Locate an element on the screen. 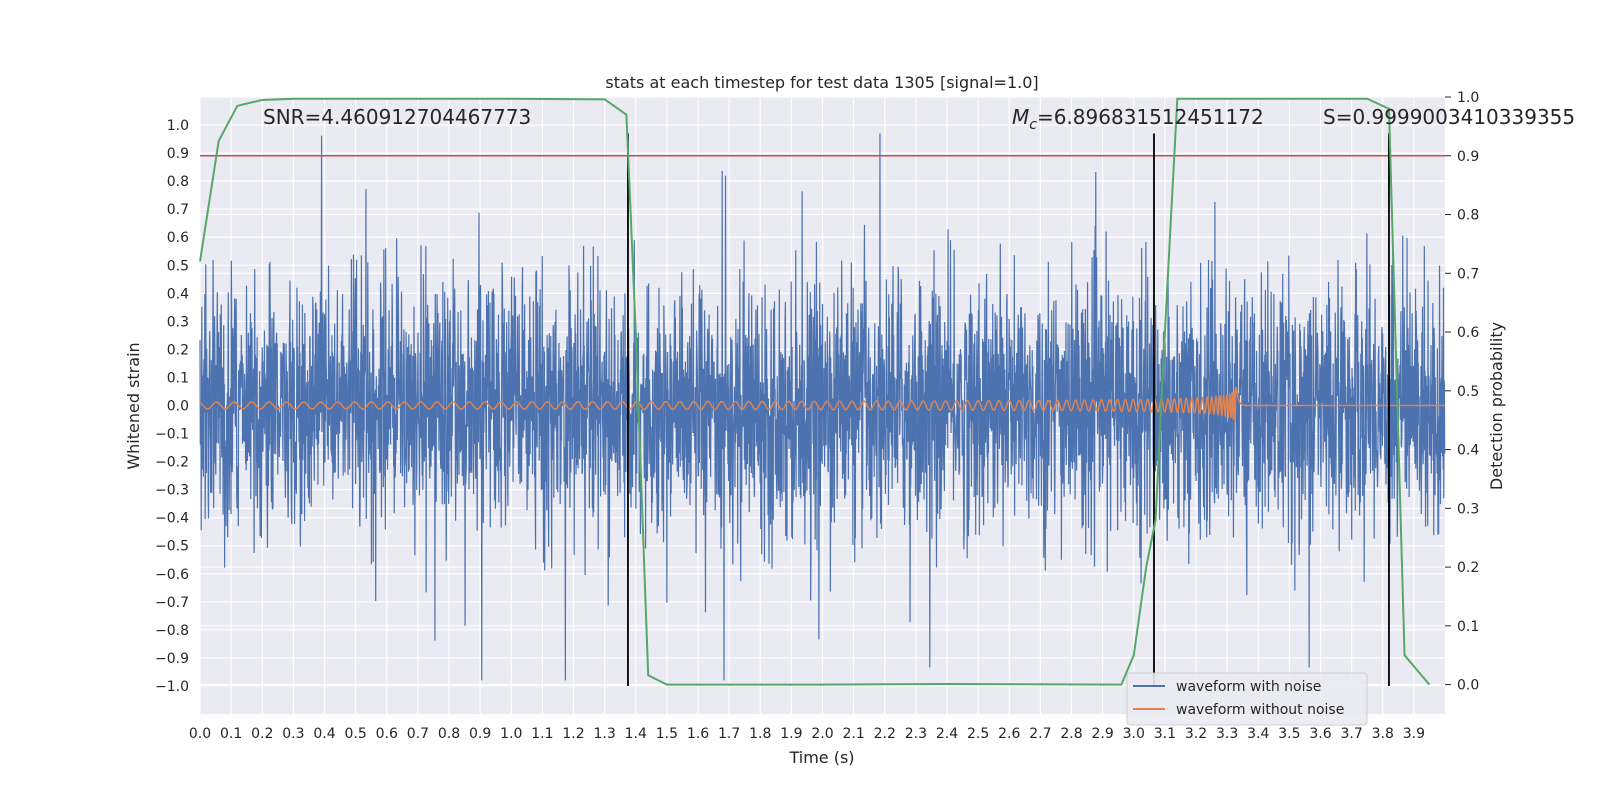  x-tick-label: 1.4 is located at coordinates (636, 734).